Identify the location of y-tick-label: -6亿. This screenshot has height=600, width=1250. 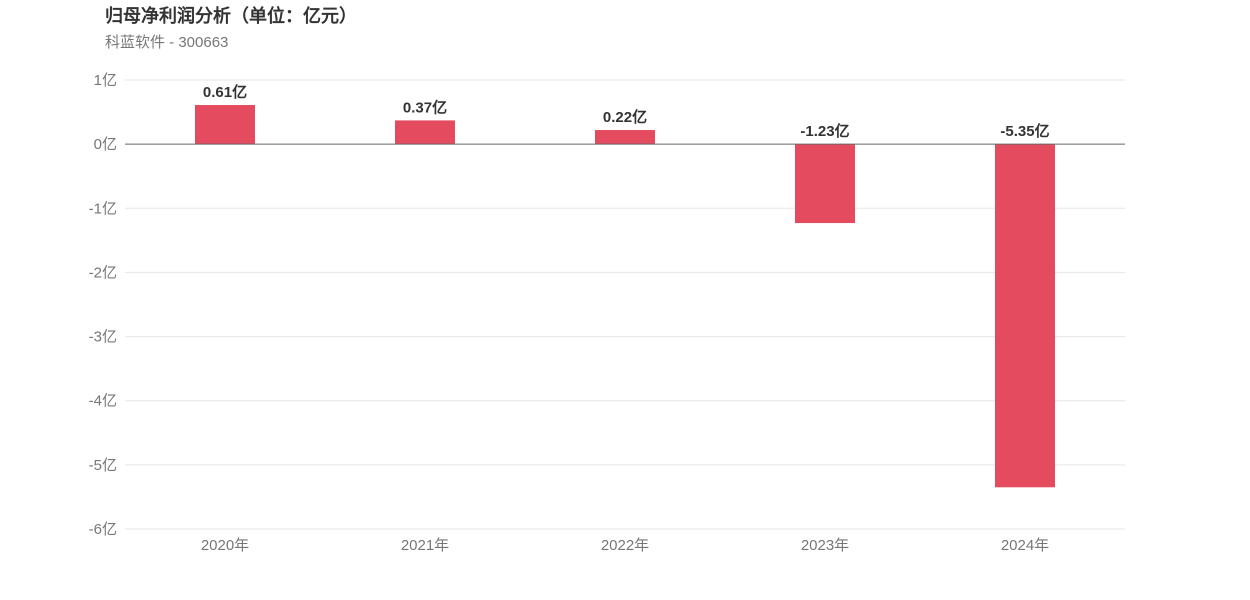
(103, 529).